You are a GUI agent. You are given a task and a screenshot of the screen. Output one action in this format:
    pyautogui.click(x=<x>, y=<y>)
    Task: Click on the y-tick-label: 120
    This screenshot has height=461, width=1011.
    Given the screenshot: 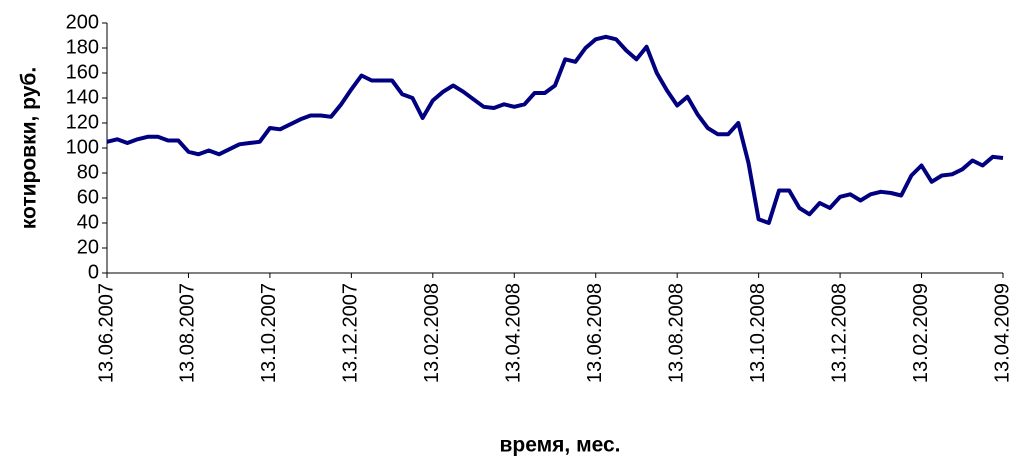 What is the action you would take?
    pyautogui.click(x=82, y=122)
    